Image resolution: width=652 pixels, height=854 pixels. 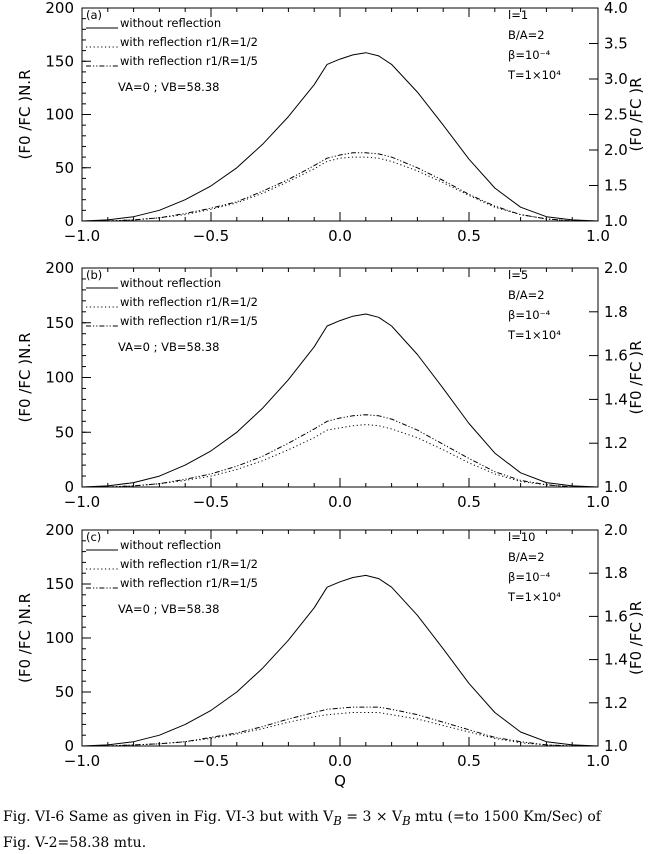 What do you see at coordinates (505, 817) in the screenshot?
I see `caption-text-rest: mtu (=to 1500 Km/Sec) of` at bounding box center [505, 817].